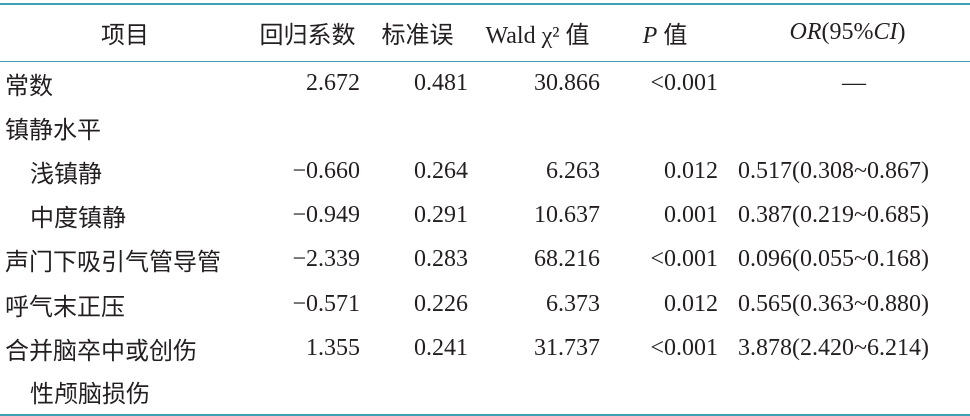 This screenshot has width=970, height=416. What do you see at coordinates (441, 82) in the screenshot?
I see `table-cell: 0.481` at bounding box center [441, 82].